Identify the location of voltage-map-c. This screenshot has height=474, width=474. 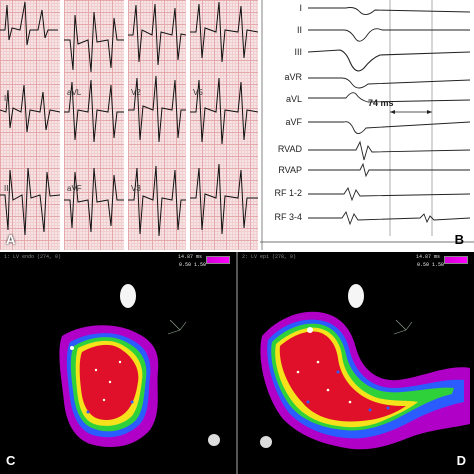
(139, 366).